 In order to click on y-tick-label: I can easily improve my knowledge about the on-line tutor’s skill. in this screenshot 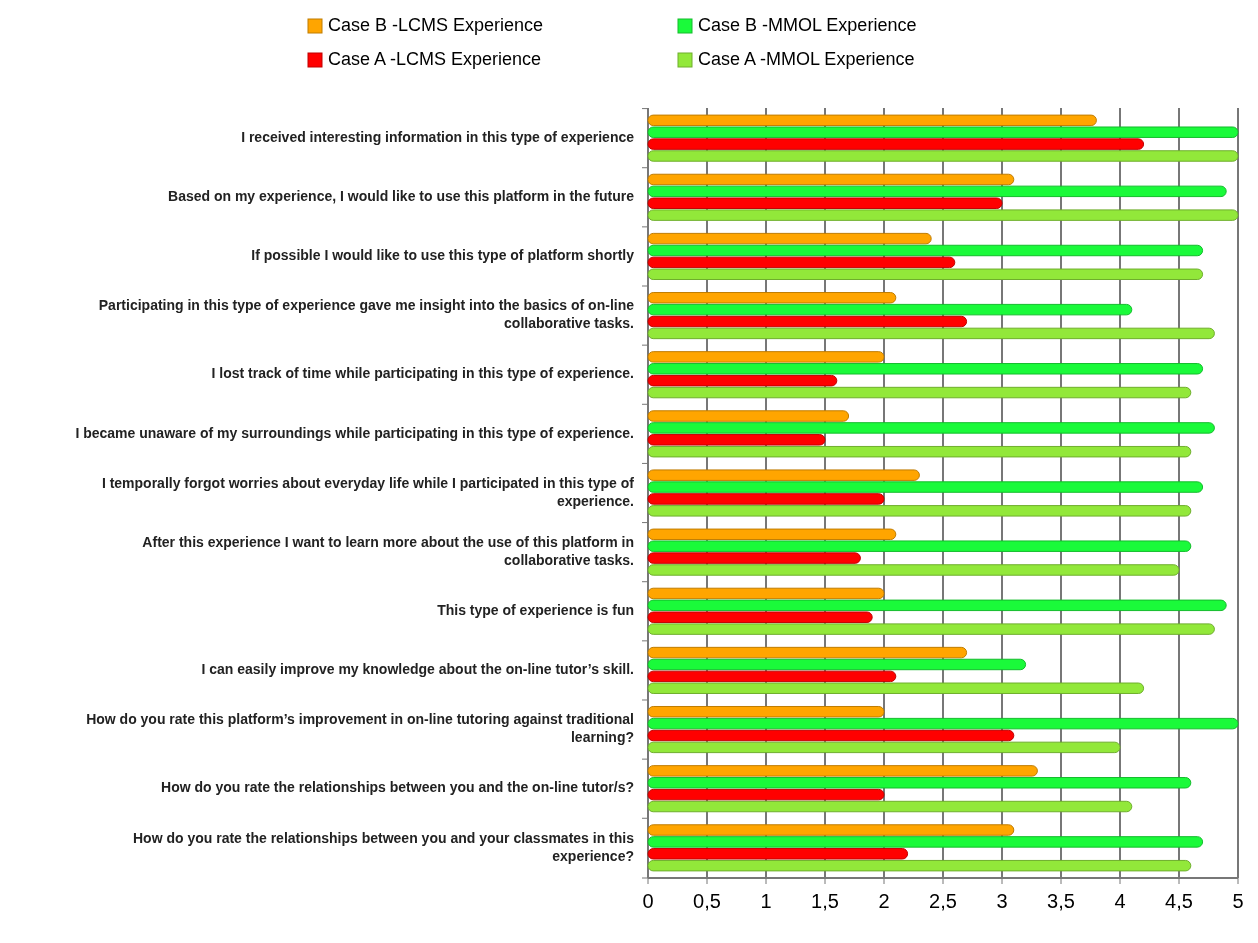, I will do `click(417, 669)`.